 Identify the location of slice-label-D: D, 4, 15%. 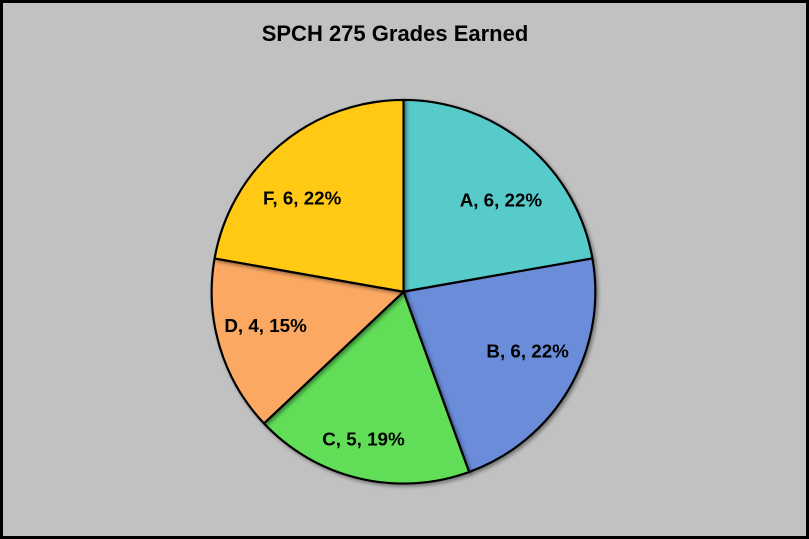
(265, 325).